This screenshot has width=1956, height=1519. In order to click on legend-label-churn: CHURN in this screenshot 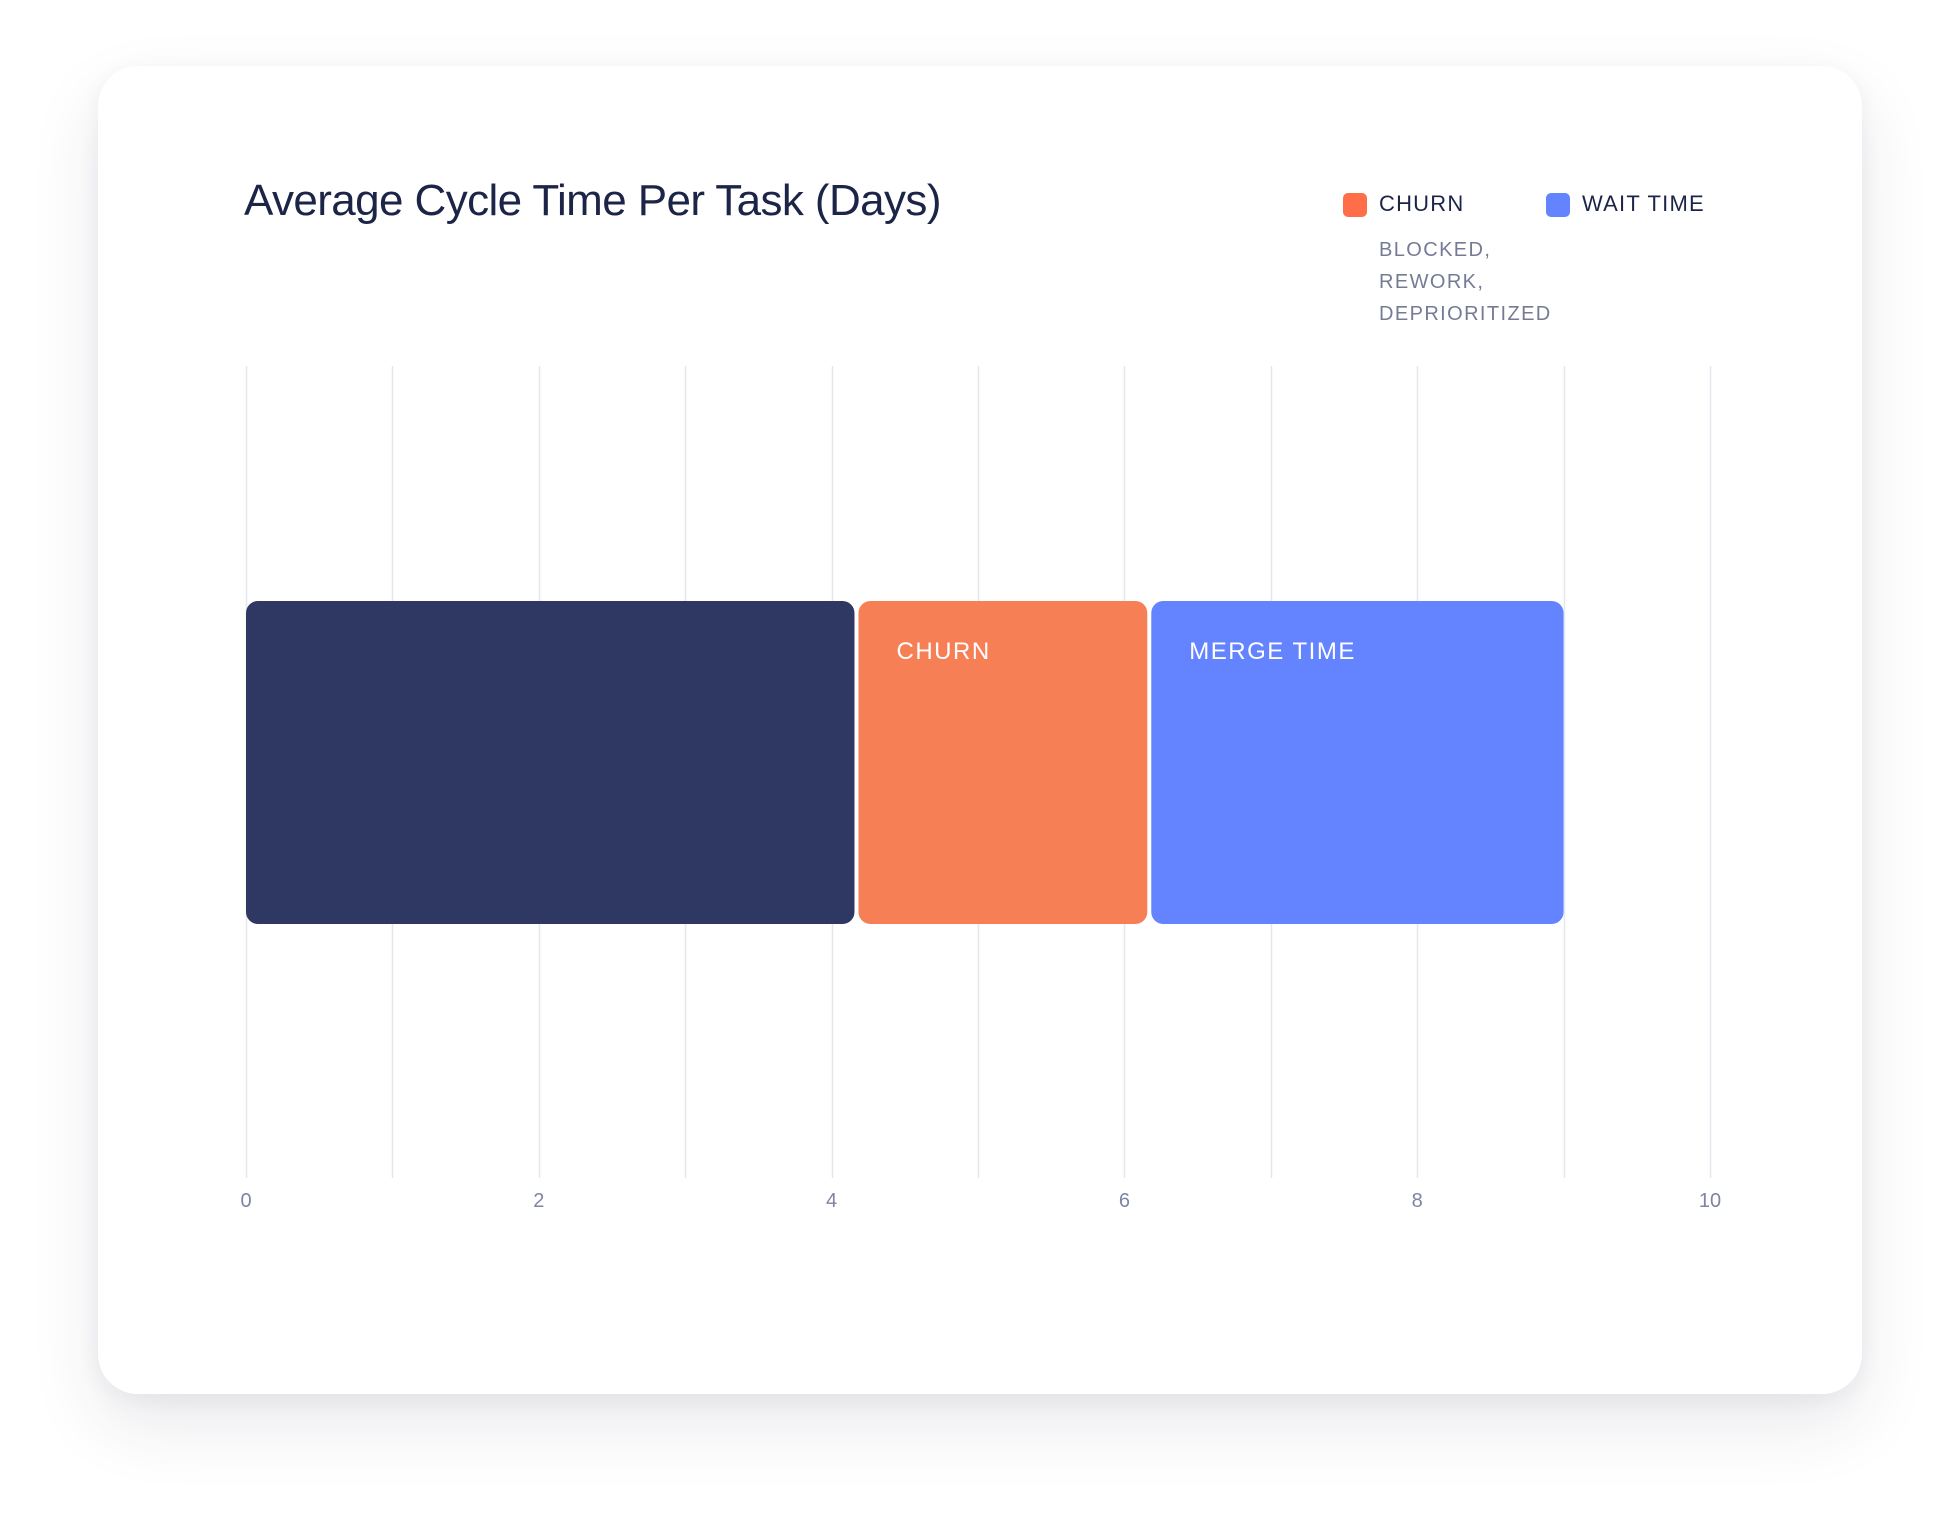, I will do `click(1422, 203)`.